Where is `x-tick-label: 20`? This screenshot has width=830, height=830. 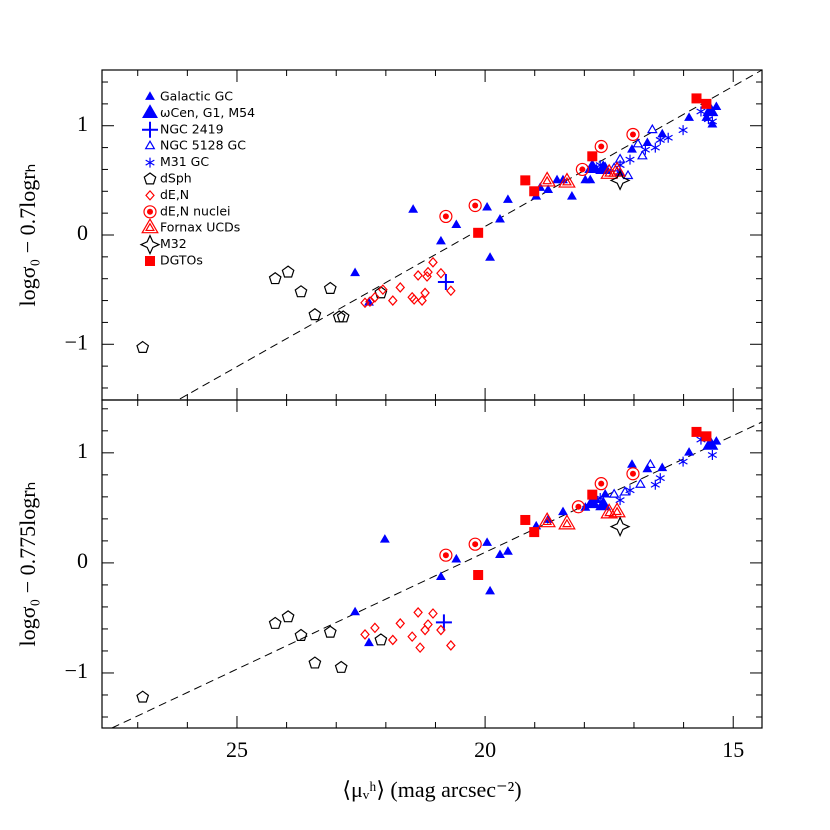 x-tick-label: 20 is located at coordinates (485, 749).